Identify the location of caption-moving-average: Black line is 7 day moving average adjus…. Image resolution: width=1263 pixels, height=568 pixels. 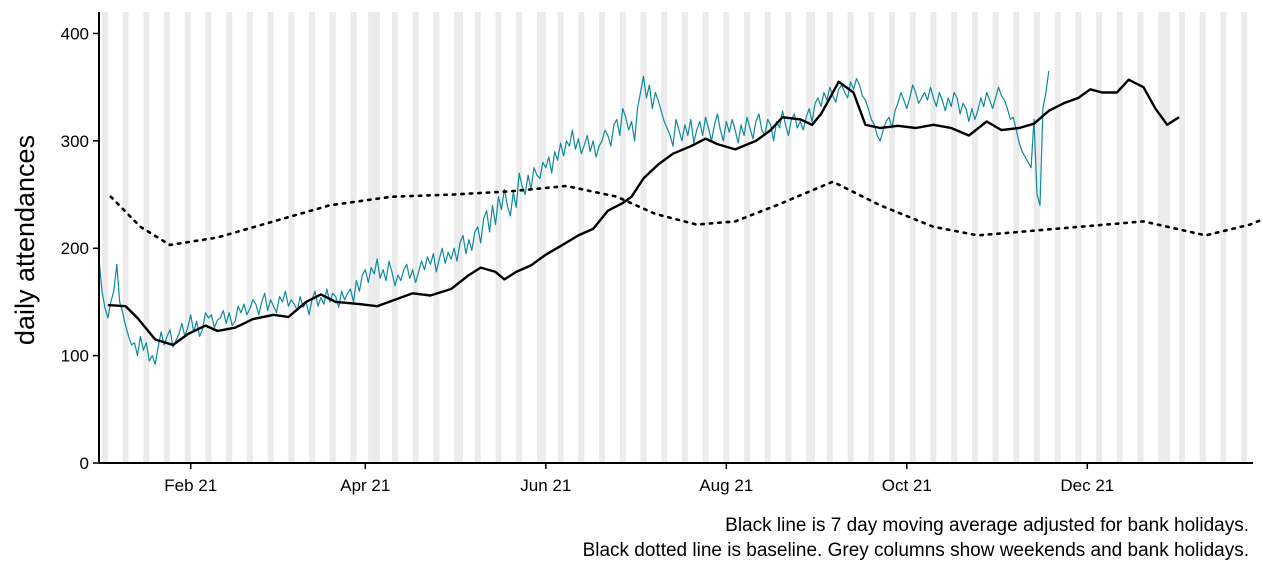
(987, 525).